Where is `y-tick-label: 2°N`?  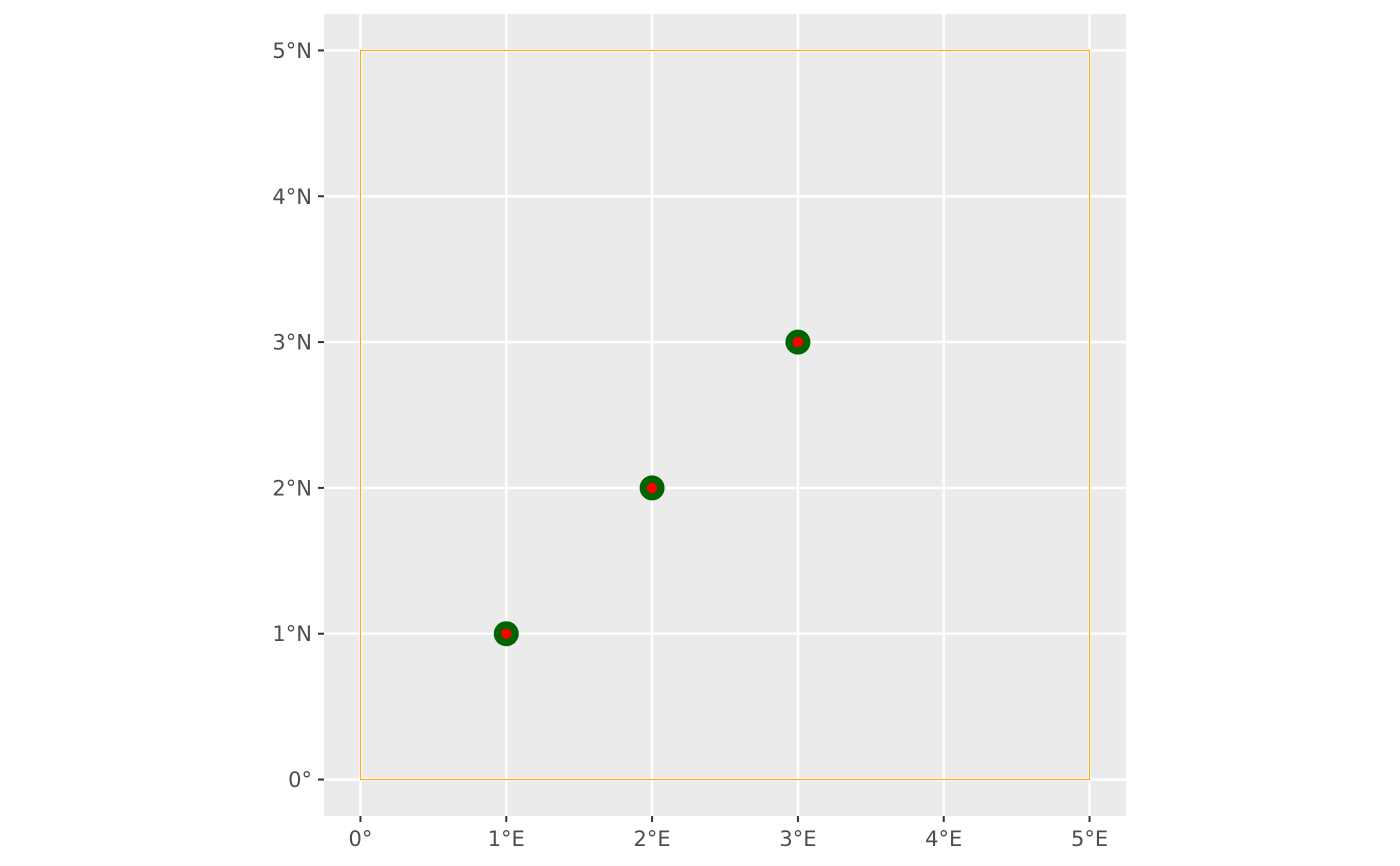
y-tick-label: 2°N is located at coordinates (292, 488).